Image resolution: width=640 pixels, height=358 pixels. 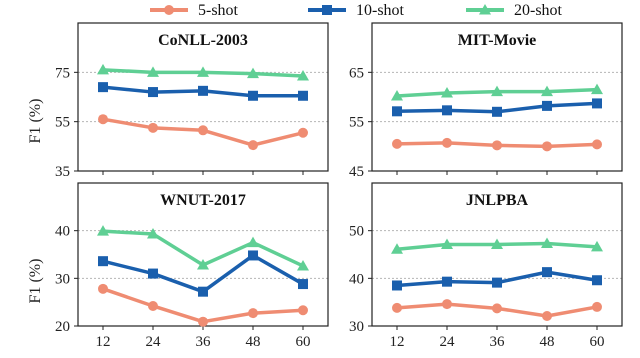 I want to click on y-tick-label: 75, so click(x=62, y=73).